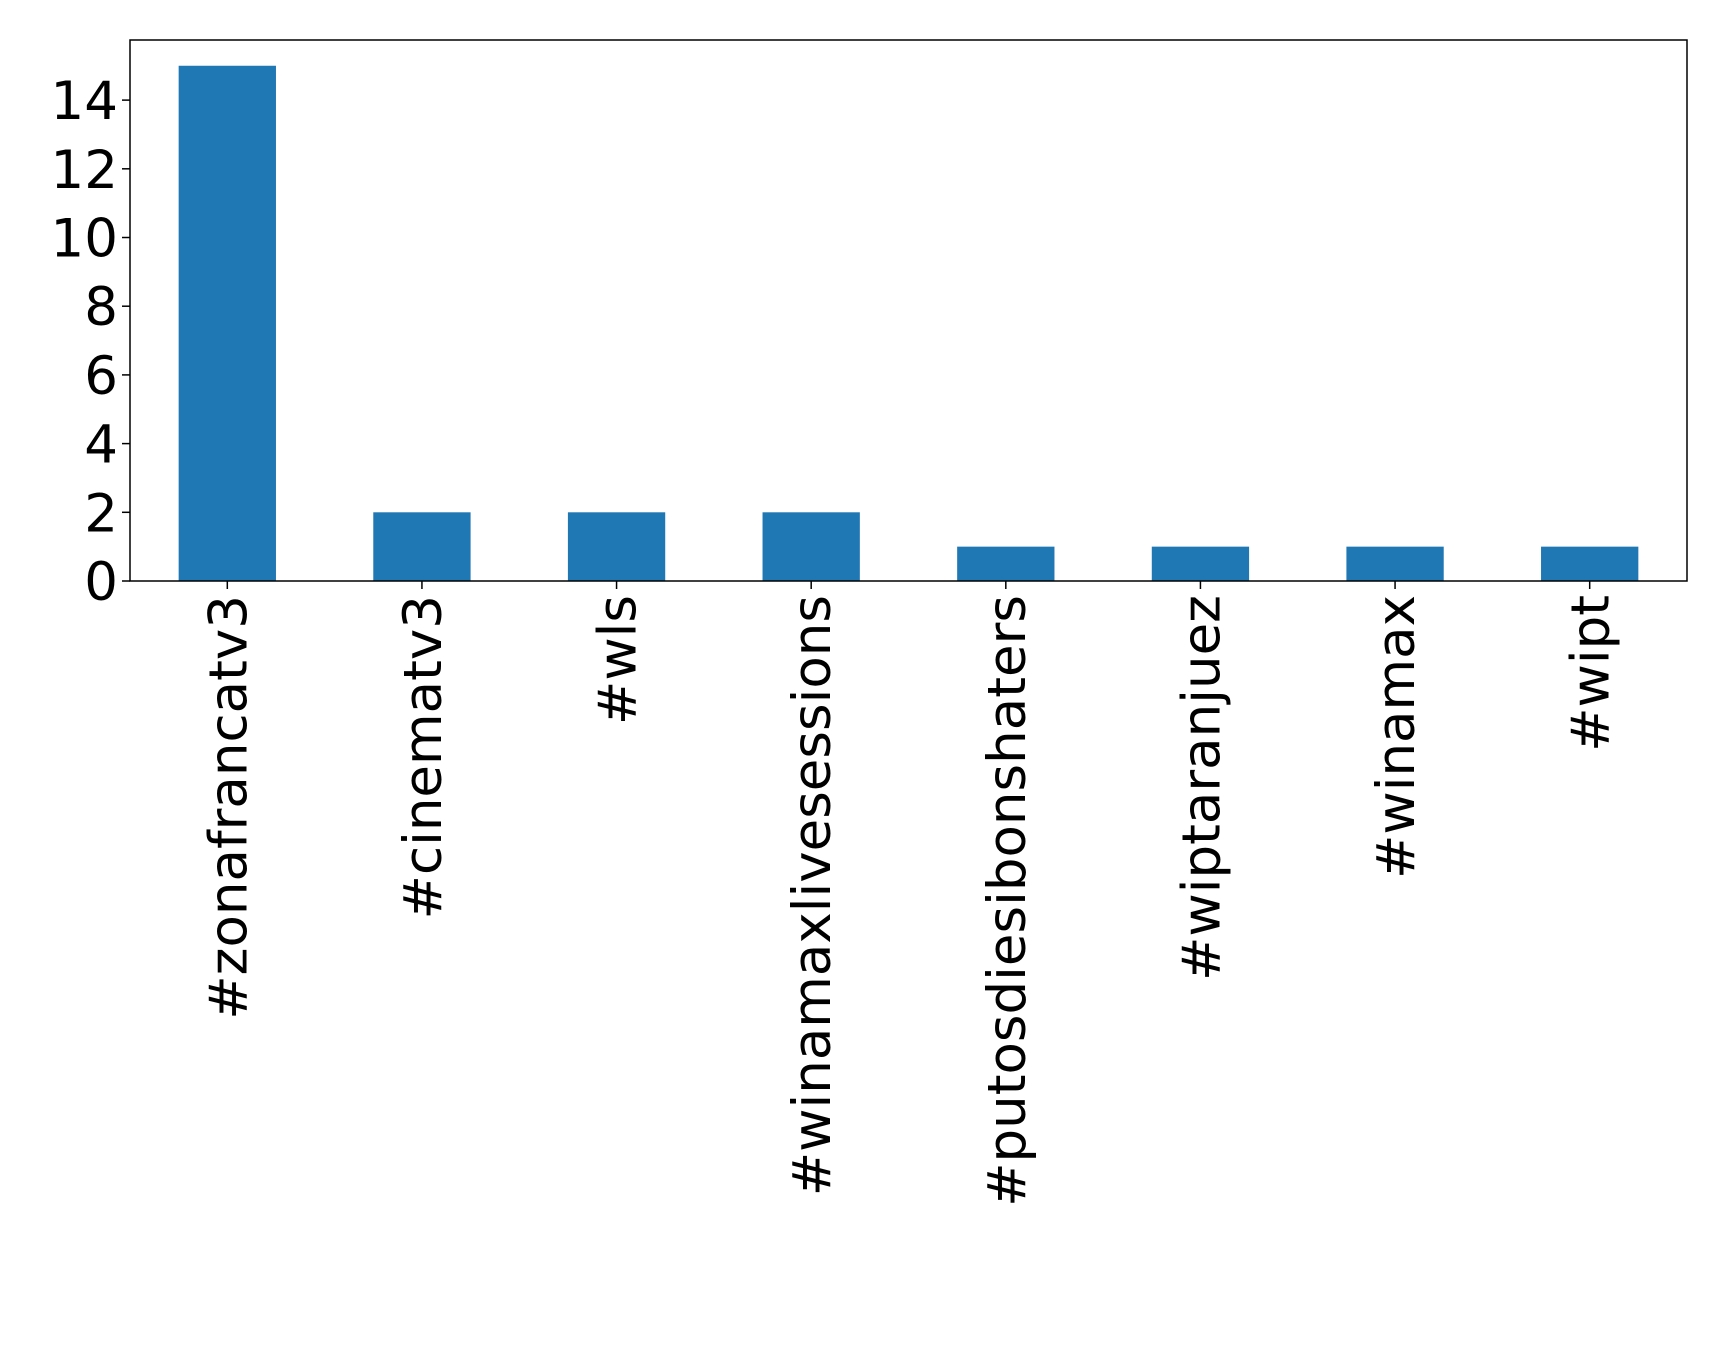 The height and width of the screenshot is (1349, 1719). What do you see at coordinates (812, 895) in the screenshot?
I see `x-tick-label: #winamaxlivesessions` at bounding box center [812, 895].